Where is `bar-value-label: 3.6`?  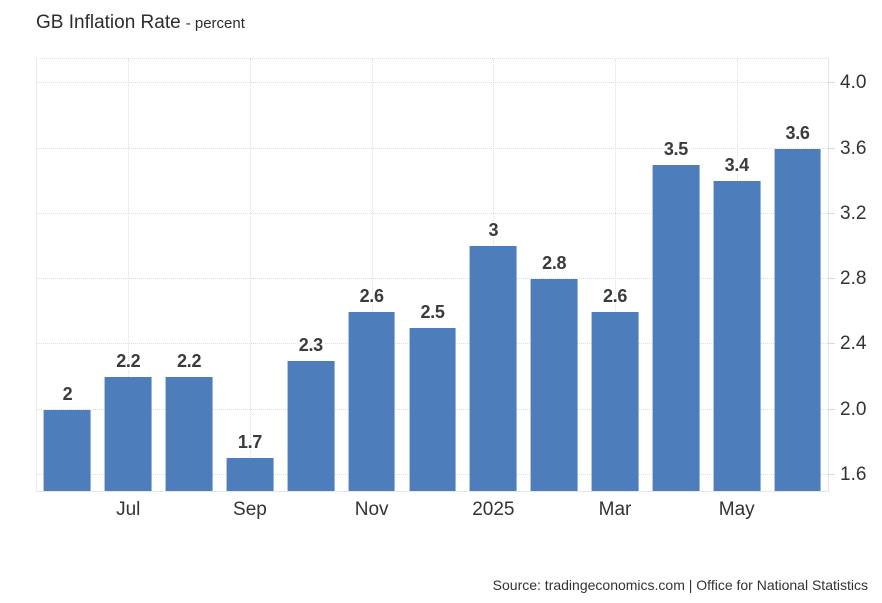 bar-value-label: 3.6 is located at coordinates (797, 132).